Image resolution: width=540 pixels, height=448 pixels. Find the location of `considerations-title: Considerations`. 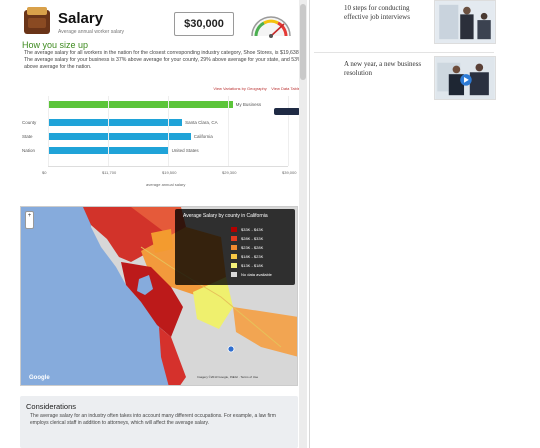

considerations-title: Considerations is located at coordinates (51, 406).